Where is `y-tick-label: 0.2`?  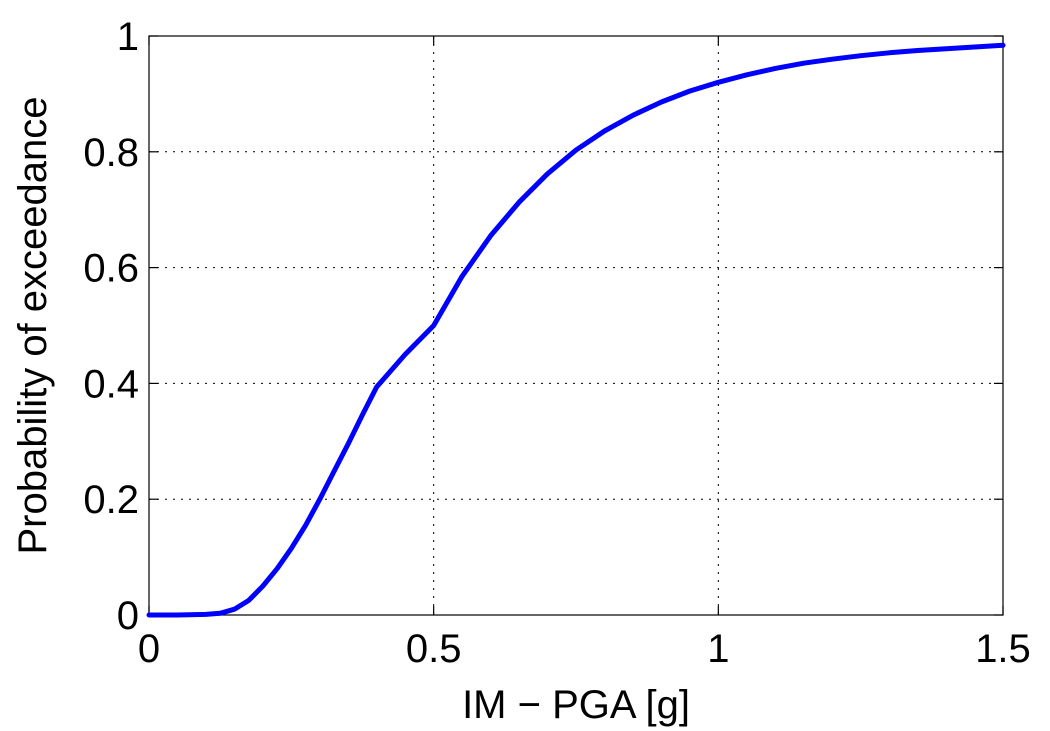 y-tick-label: 0.2 is located at coordinates (111, 500).